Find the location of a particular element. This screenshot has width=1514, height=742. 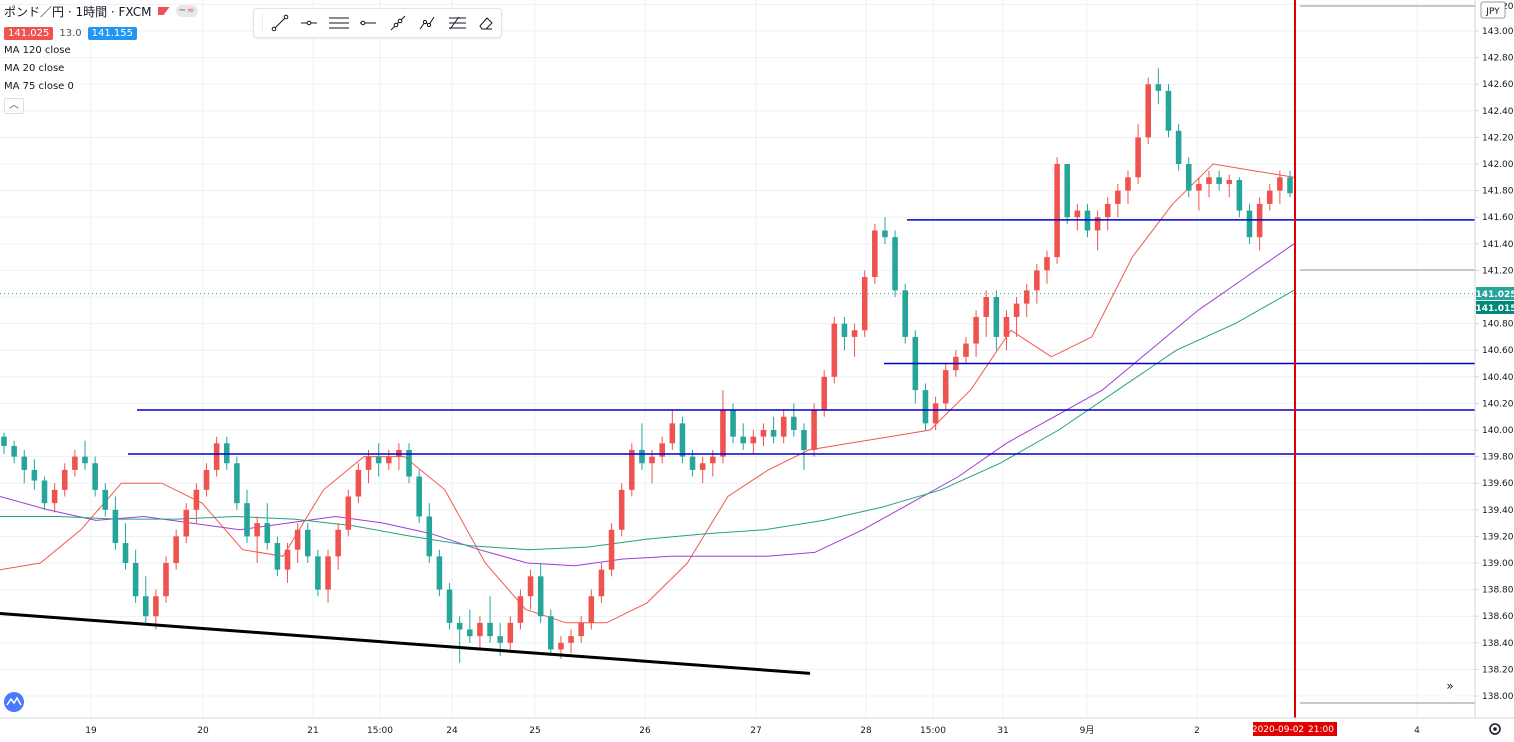

indicator-ma120: MA 120 close is located at coordinates (37, 50).